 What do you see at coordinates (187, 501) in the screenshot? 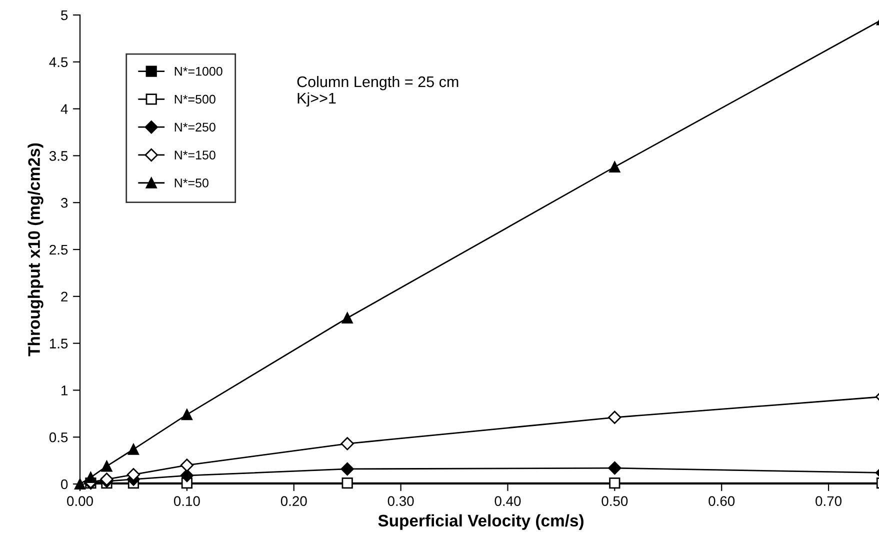
I see `x-tick-label: 0.10` at bounding box center [187, 501].